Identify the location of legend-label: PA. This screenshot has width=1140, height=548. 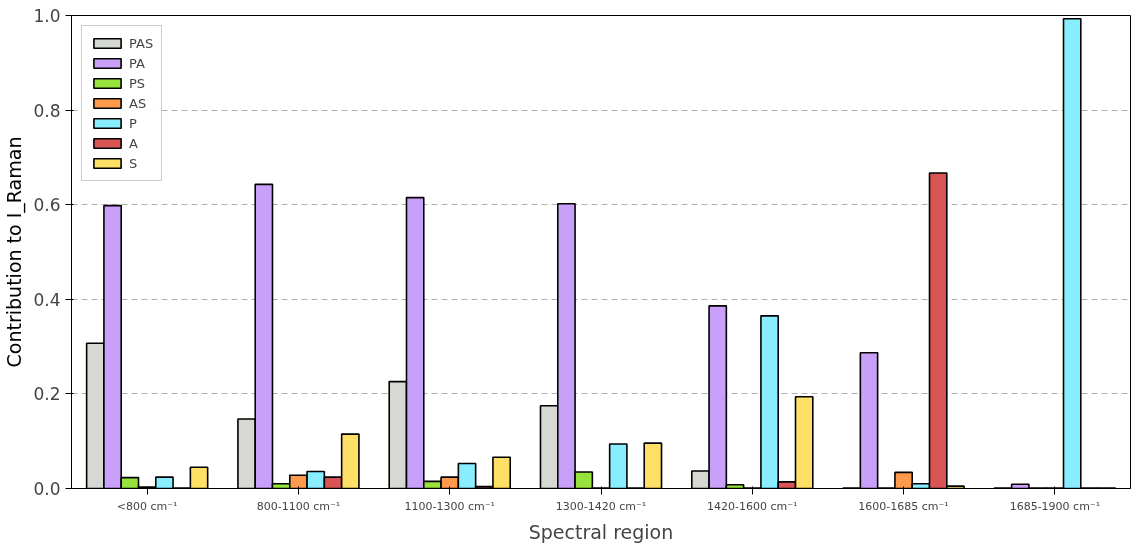
(137, 63).